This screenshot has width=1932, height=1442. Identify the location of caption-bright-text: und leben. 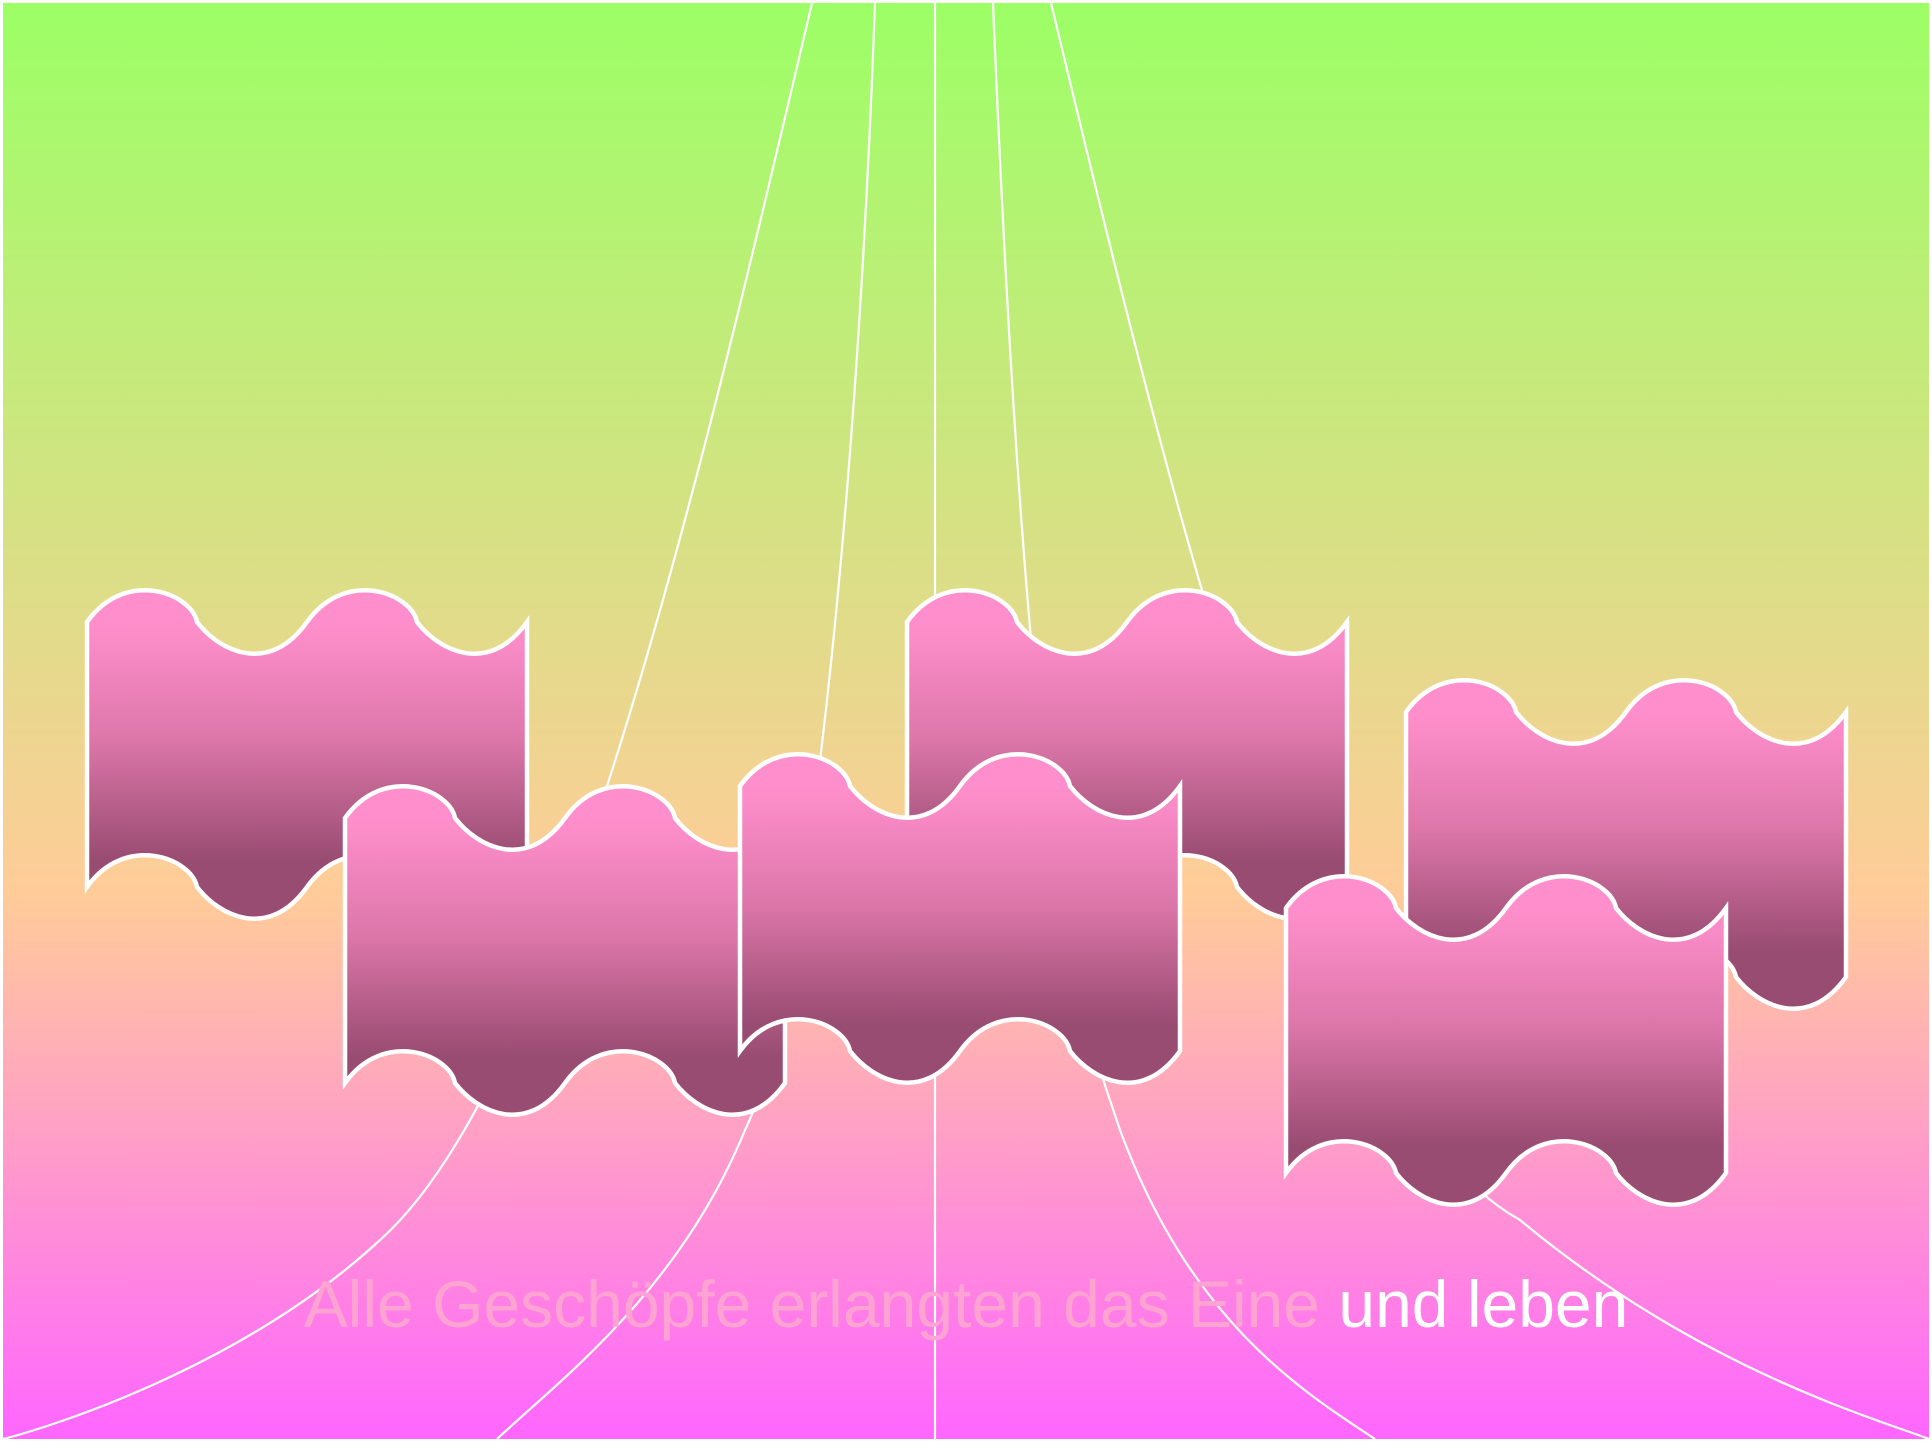
(1474, 1304).